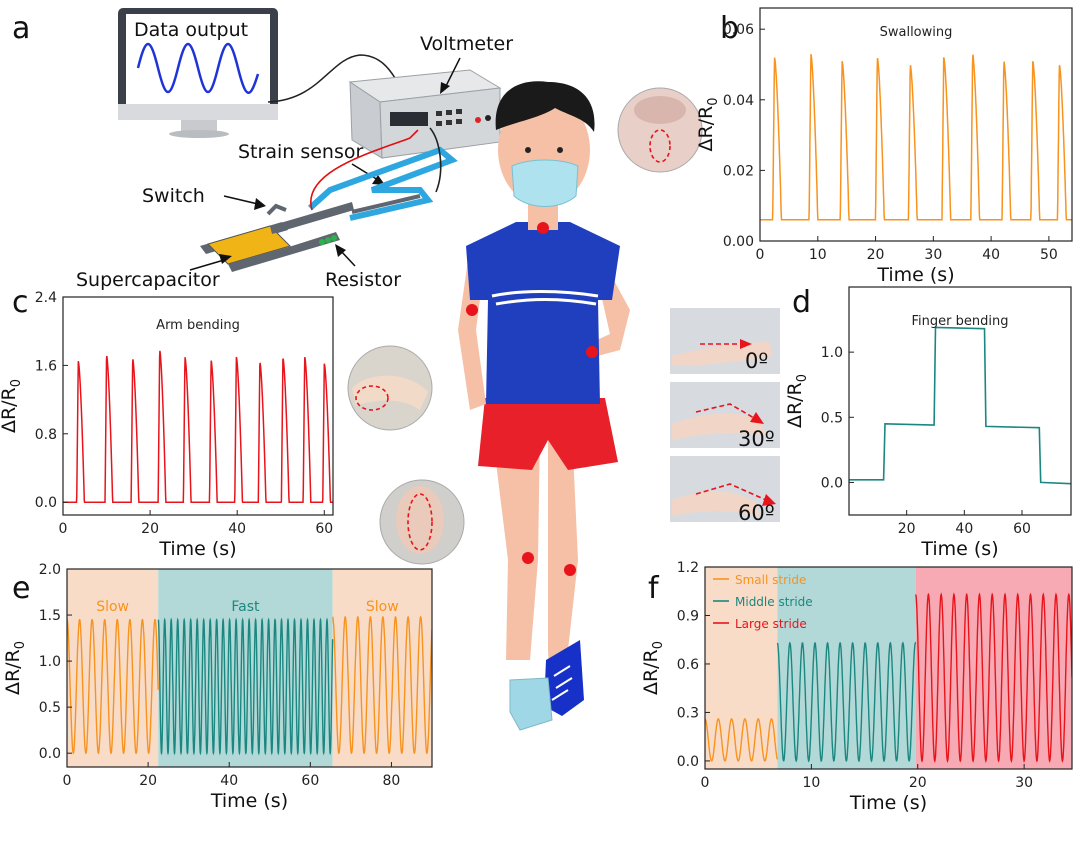 This screenshot has width=1080, height=842. What do you see at coordinates (770, 580) in the screenshot?
I see `legend-label: Small stride` at bounding box center [770, 580].